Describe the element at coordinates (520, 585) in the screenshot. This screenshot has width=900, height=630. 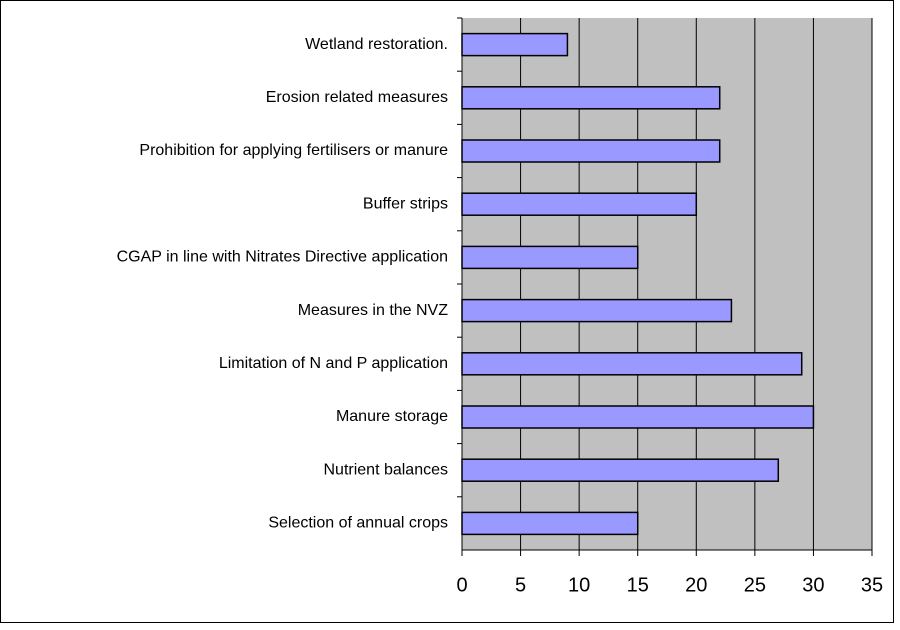
I see `x-tick-label: 5` at that location.